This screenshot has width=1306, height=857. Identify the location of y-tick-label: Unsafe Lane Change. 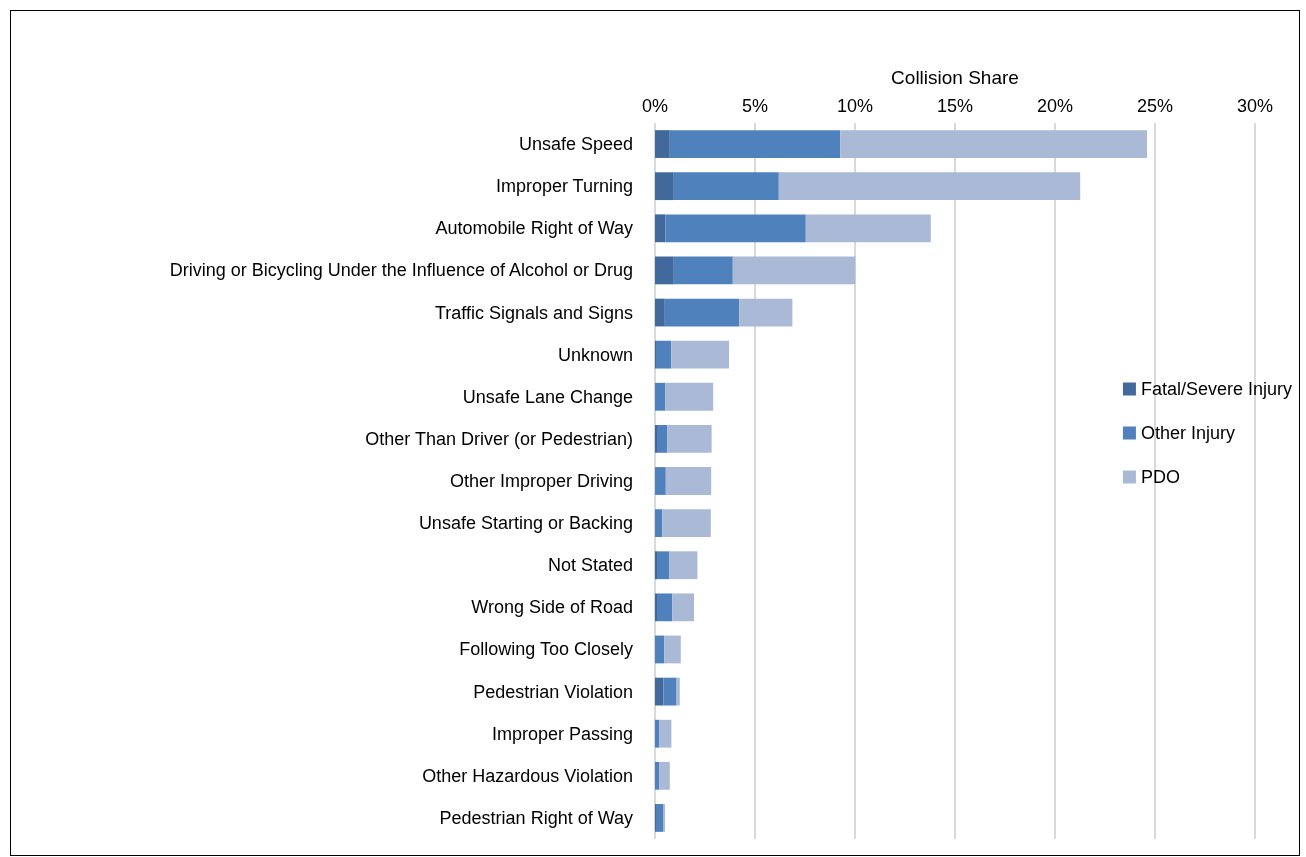
(547, 396).